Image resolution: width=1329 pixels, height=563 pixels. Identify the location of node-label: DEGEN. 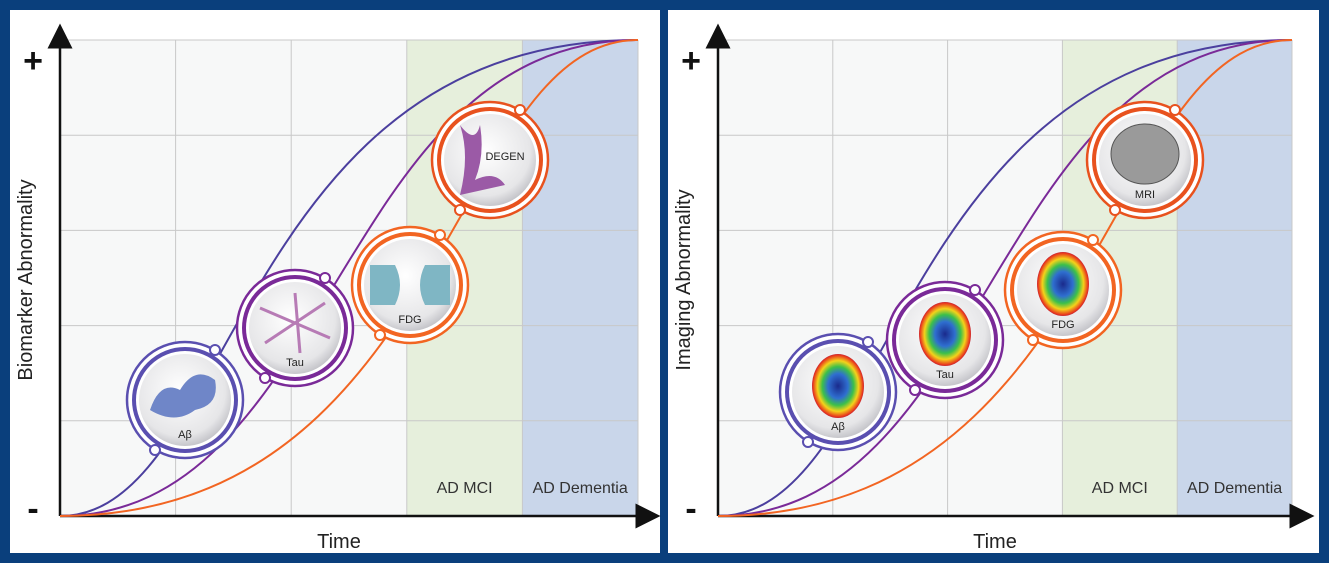
(504, 157).